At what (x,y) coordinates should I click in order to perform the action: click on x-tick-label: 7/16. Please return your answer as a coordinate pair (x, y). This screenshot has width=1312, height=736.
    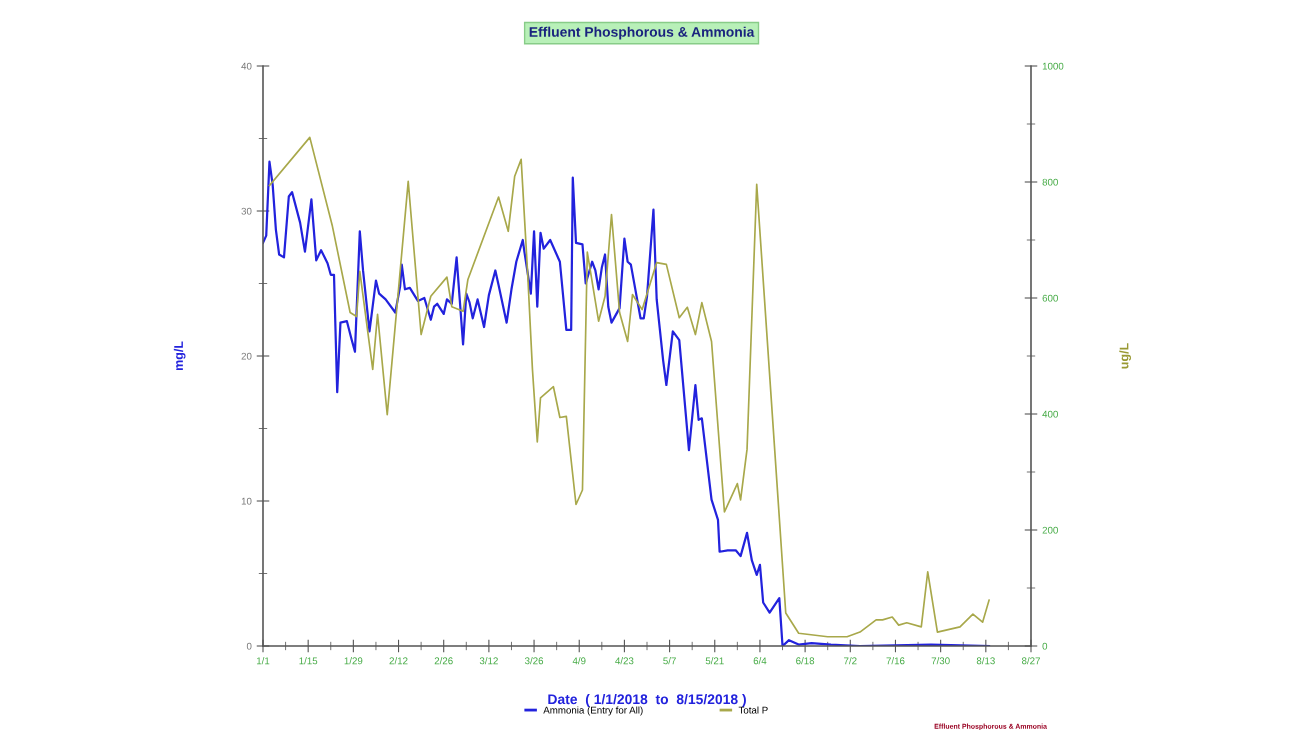
    Looking at the image, I should click on (895, 661).